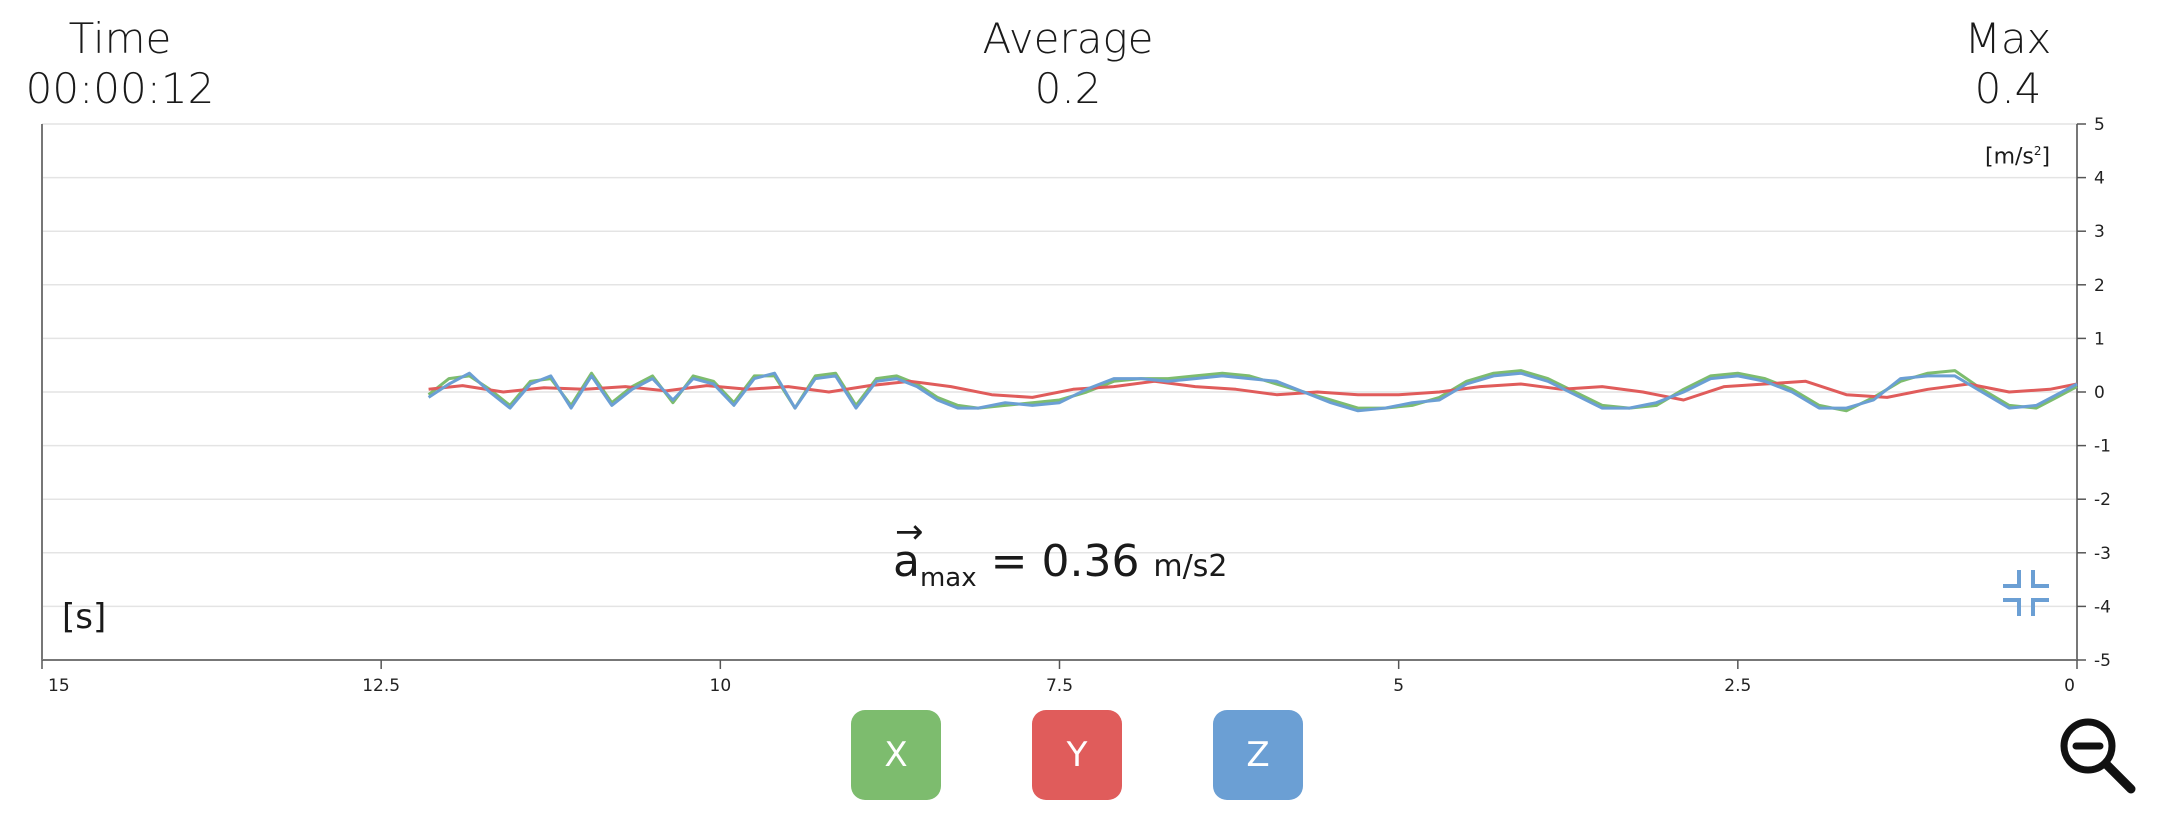  I want to click on amax-equals-value: = 0.36, so click(1065, 561).